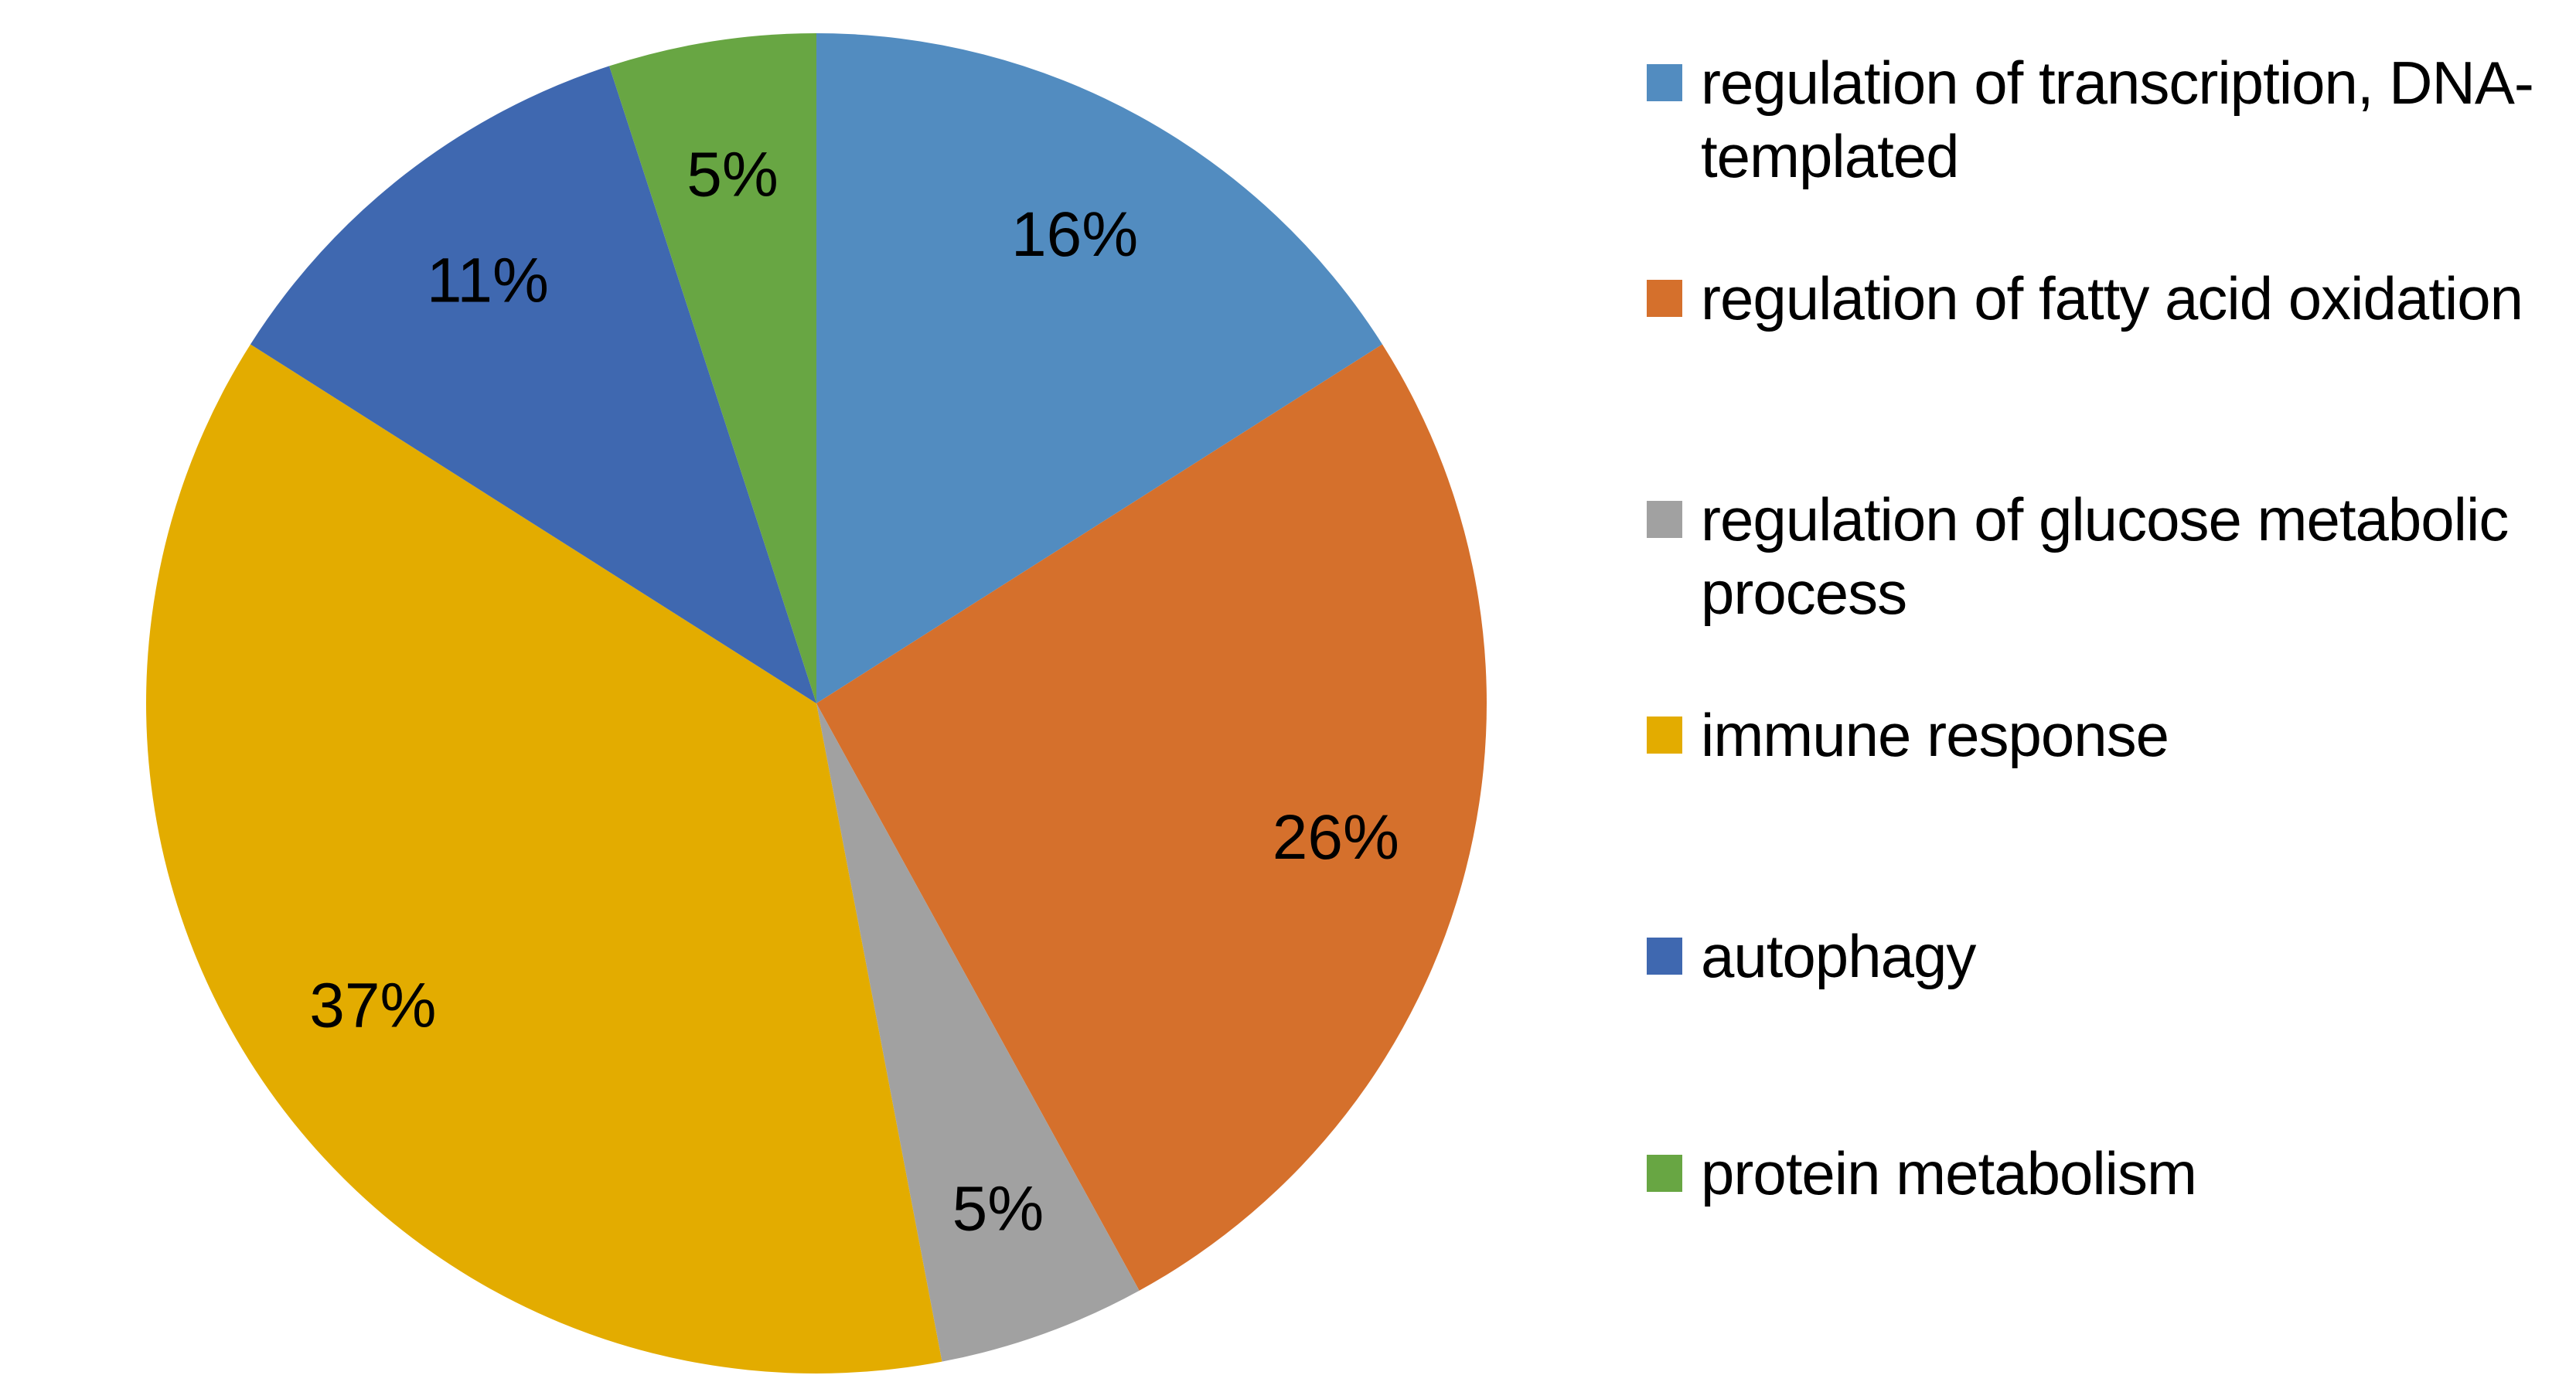  I want to click on legend-swatch-green, so click(1665, 1173).